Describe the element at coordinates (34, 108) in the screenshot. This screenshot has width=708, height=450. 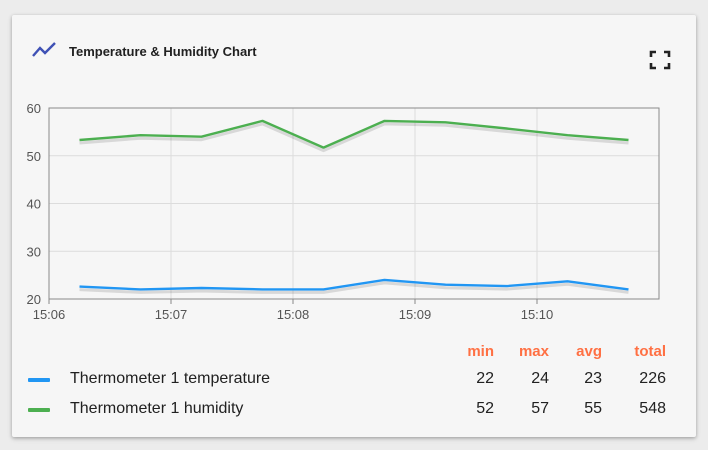
I see `y-tick-label: 60` at that location.